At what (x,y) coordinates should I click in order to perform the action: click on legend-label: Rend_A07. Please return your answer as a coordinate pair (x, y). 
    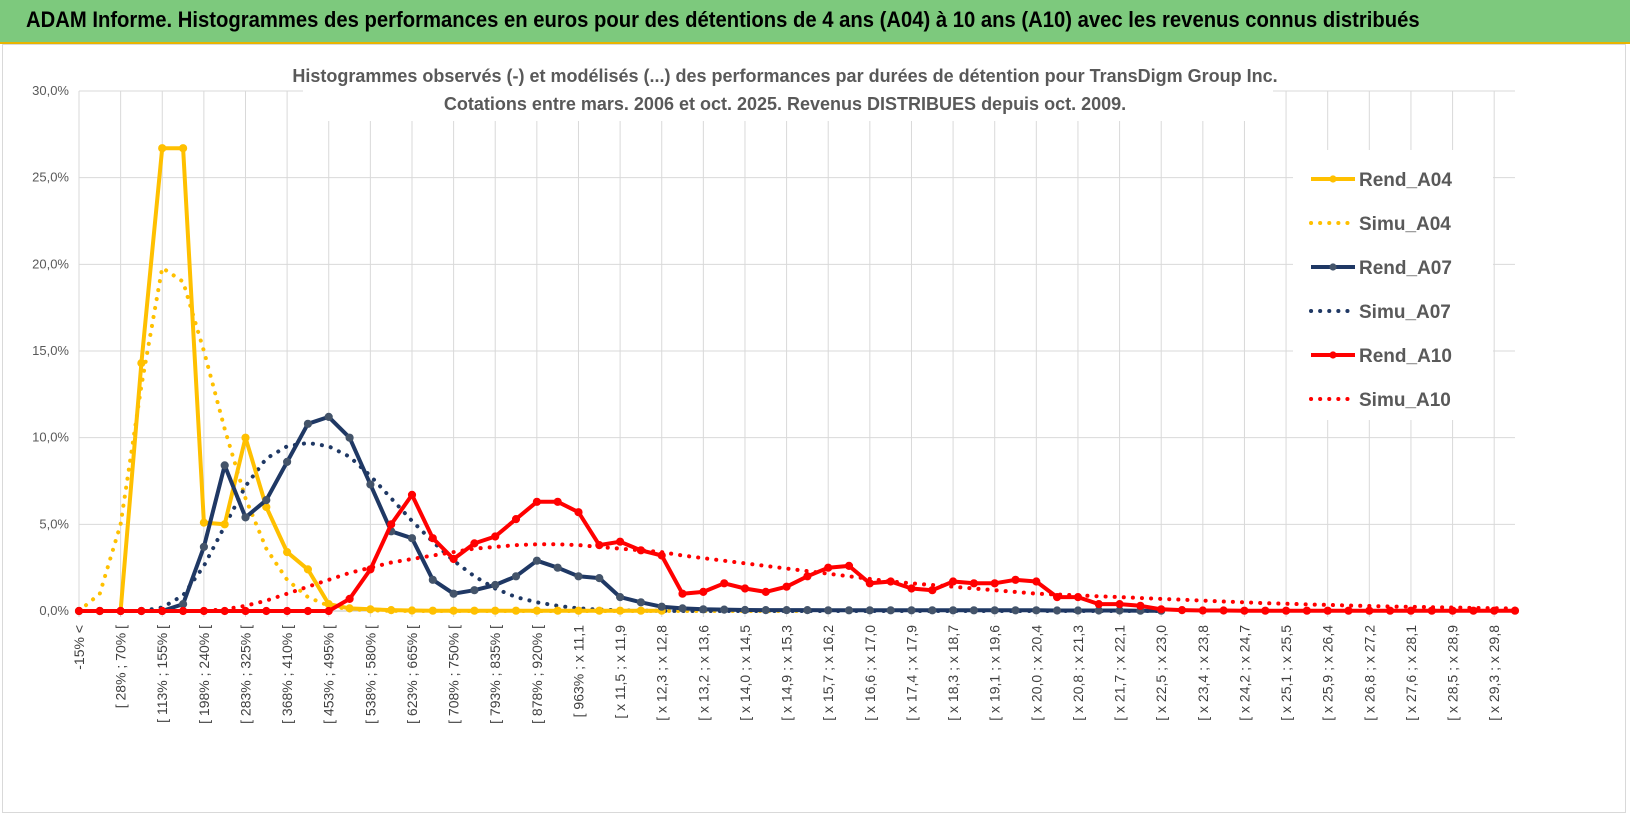
    Looking at the image, I should click on (1405, 268).